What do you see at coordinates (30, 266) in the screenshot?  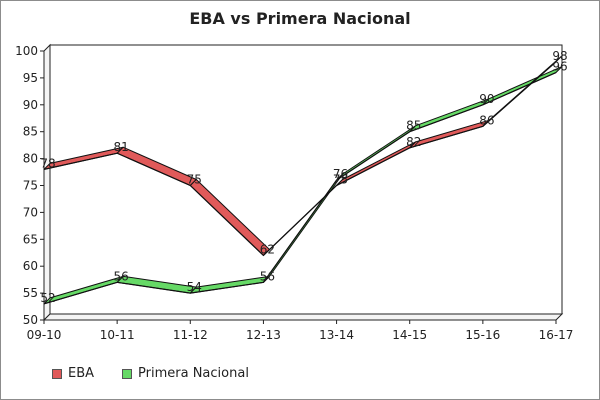 I see `y-tick-label: 60` at bounding box center [30, 266].